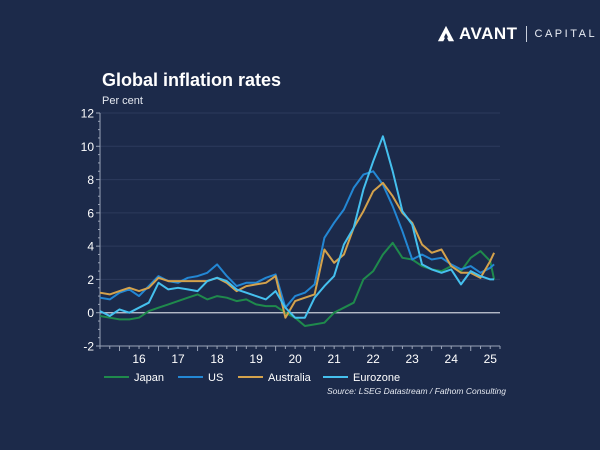 Image resolution: width=600 pixels, height=450 pixels. Describe the element at coordinates (314, 359) in the screenshot. I see `x-tick-labels: 16 17 18 19 20 21 22 23 24 25` at that location.